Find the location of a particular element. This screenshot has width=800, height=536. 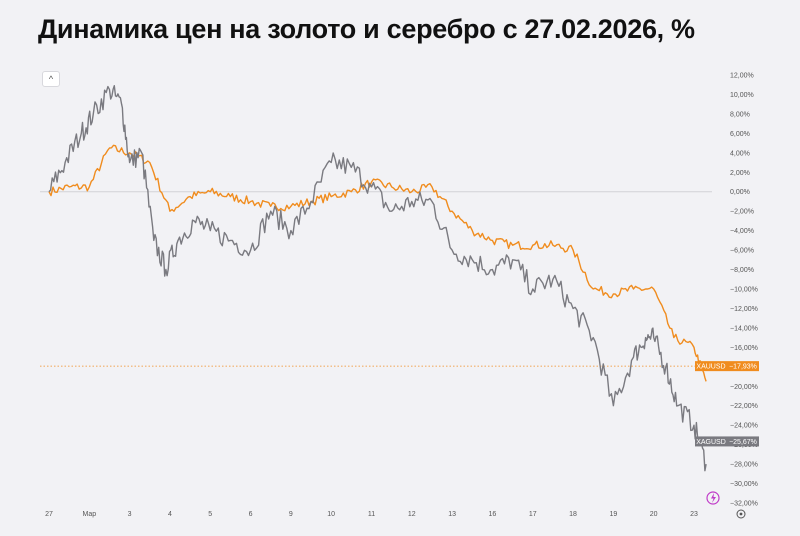

x-tick-label: 16 is located at coordinates (493, 514).